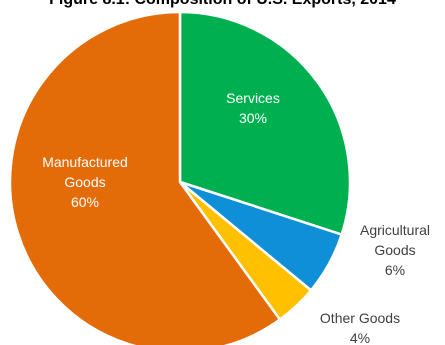 This screenshot has width=445, height=345. What do you see at coordinates (253, 118) in the screenshot?
I see `slice-percent-label: 30%` at bounding box center [253, 118].